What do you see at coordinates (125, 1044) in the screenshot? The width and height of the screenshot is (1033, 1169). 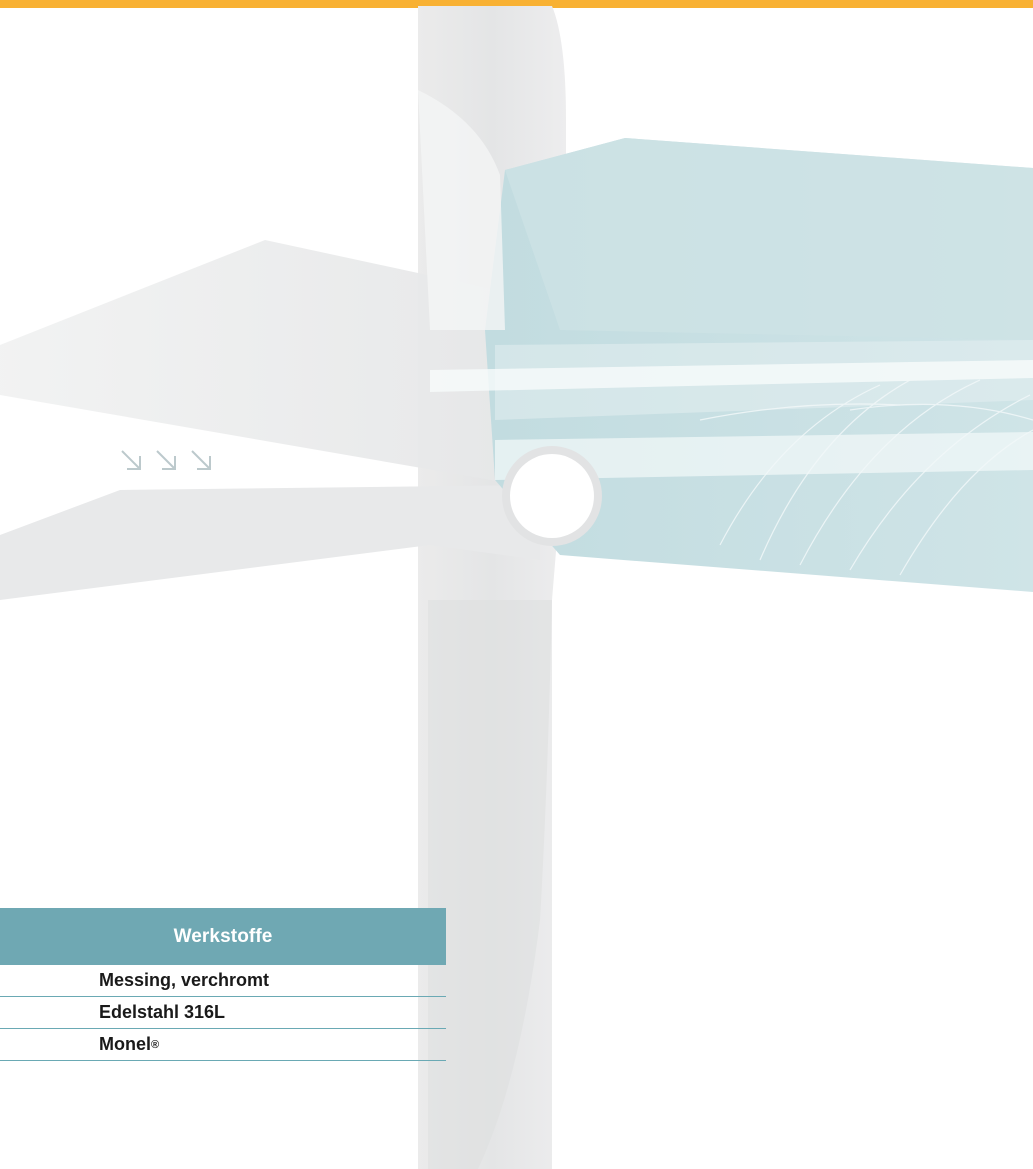 I see `material-label: Monel` at bounding box center [125, 1044].